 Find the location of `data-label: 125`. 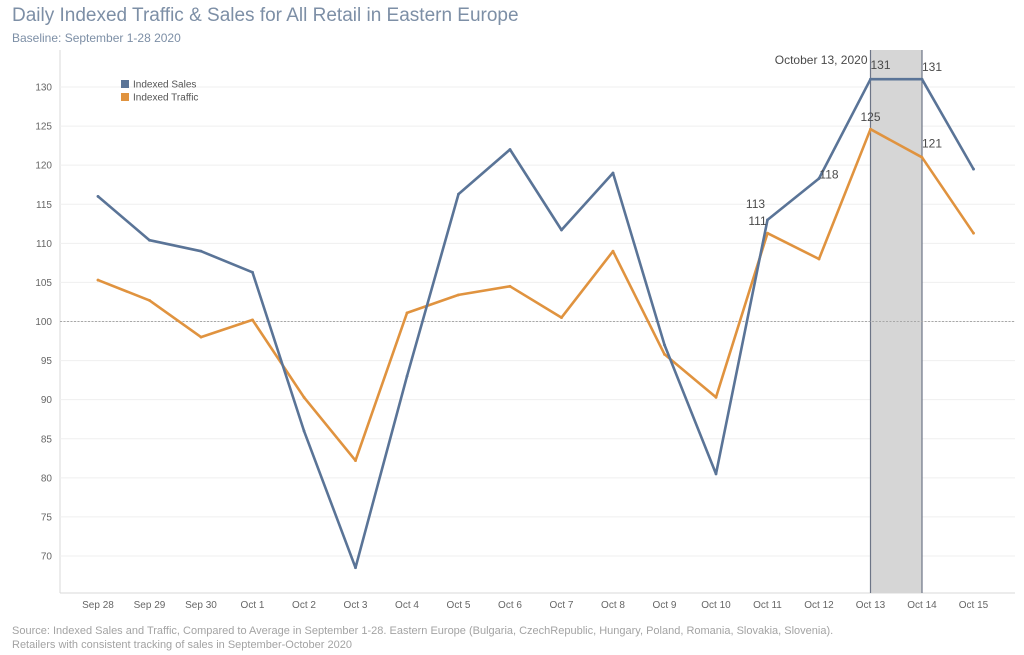

data-label: 125 is located at coordinates (870, 117).